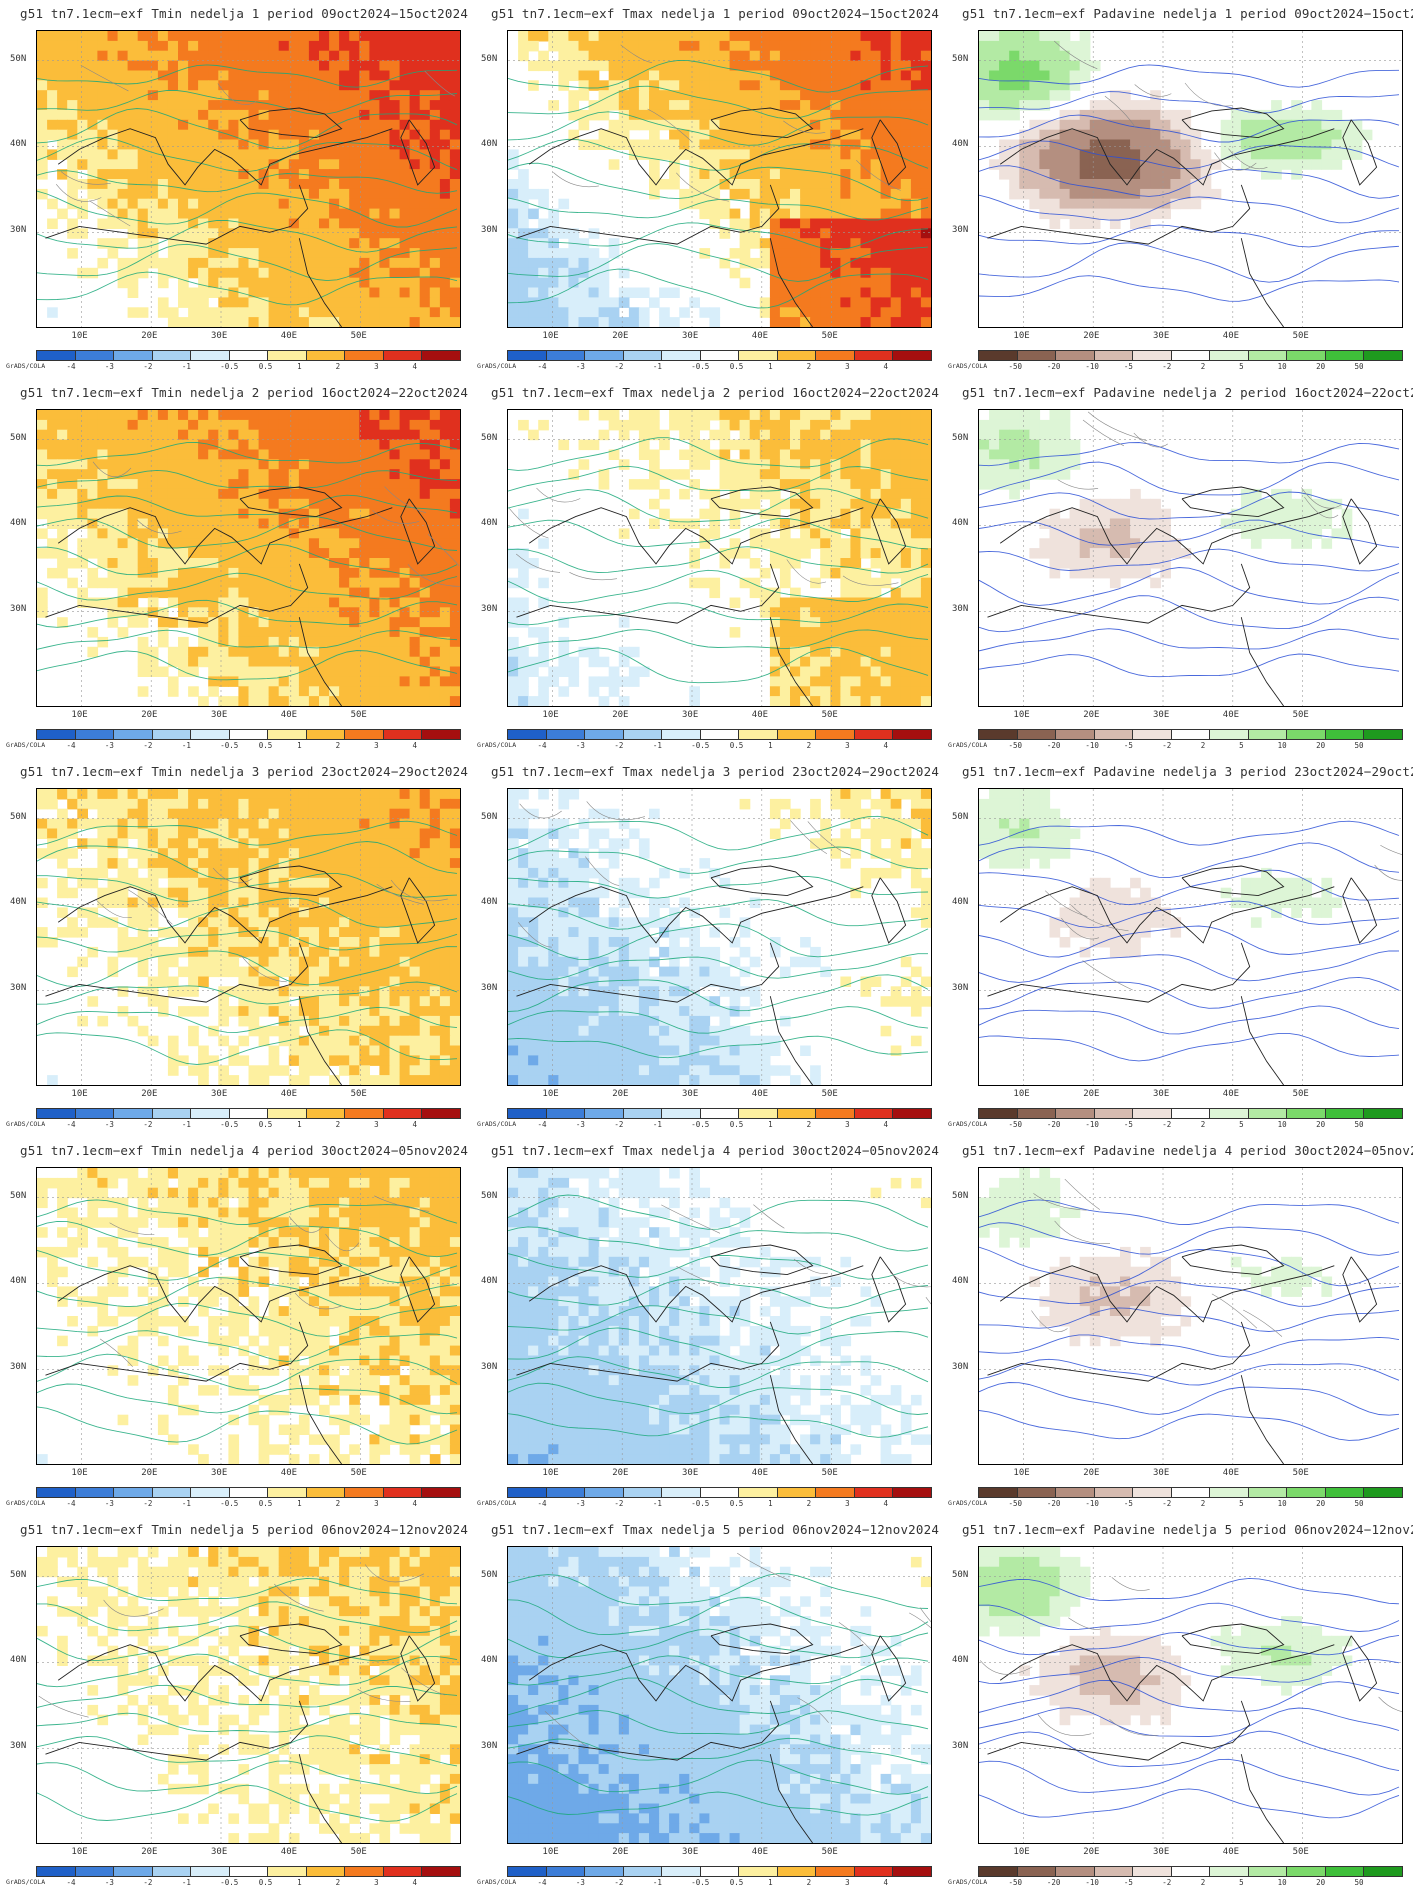 The image size is (1413, 1895). What do you see at coordinates (219, 715) in the screenshot?
I see `longitude-label: 30E` at bounding box center [219, 715].